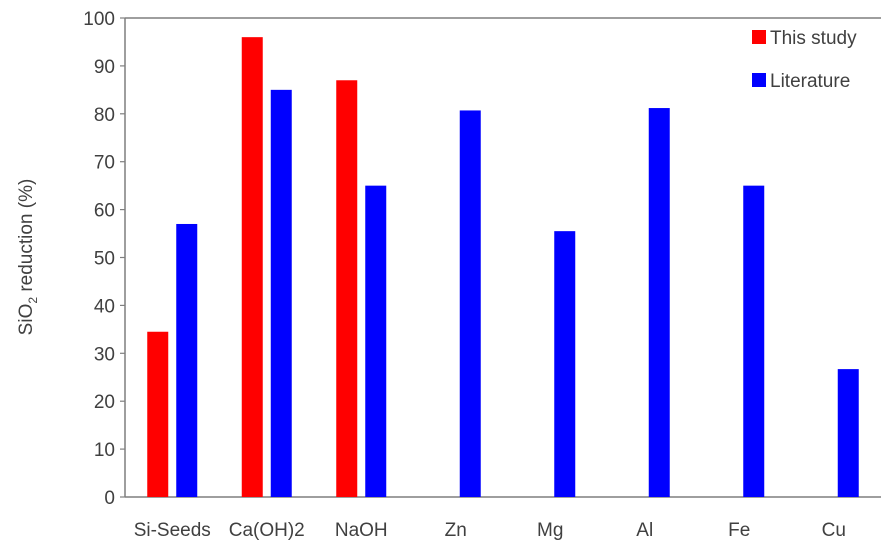 The image size is (881, 551). What do you see at coordinates (804, 60) in the screenshot?
I see `legend: This study Literature` at bounding box center [804, 60].